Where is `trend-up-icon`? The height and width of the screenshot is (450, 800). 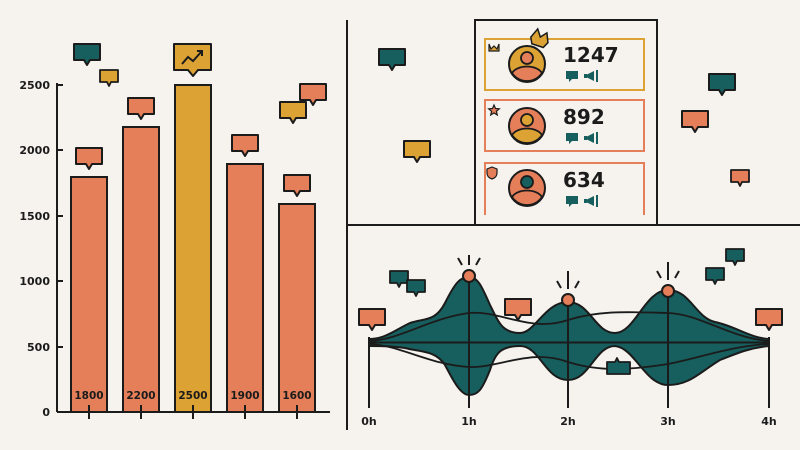
trend-up-icon is located at coordinates (192, 57).